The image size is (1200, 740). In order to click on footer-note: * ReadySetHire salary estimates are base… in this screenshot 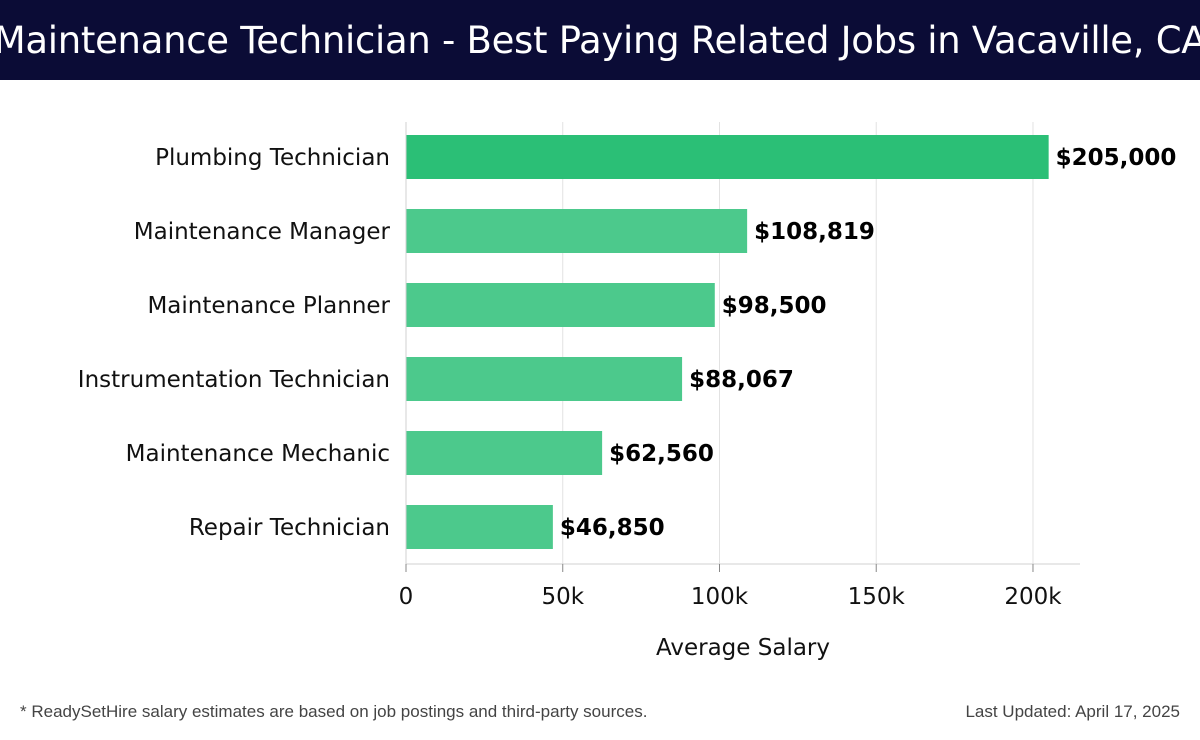, I will do `click(334, 711)`.